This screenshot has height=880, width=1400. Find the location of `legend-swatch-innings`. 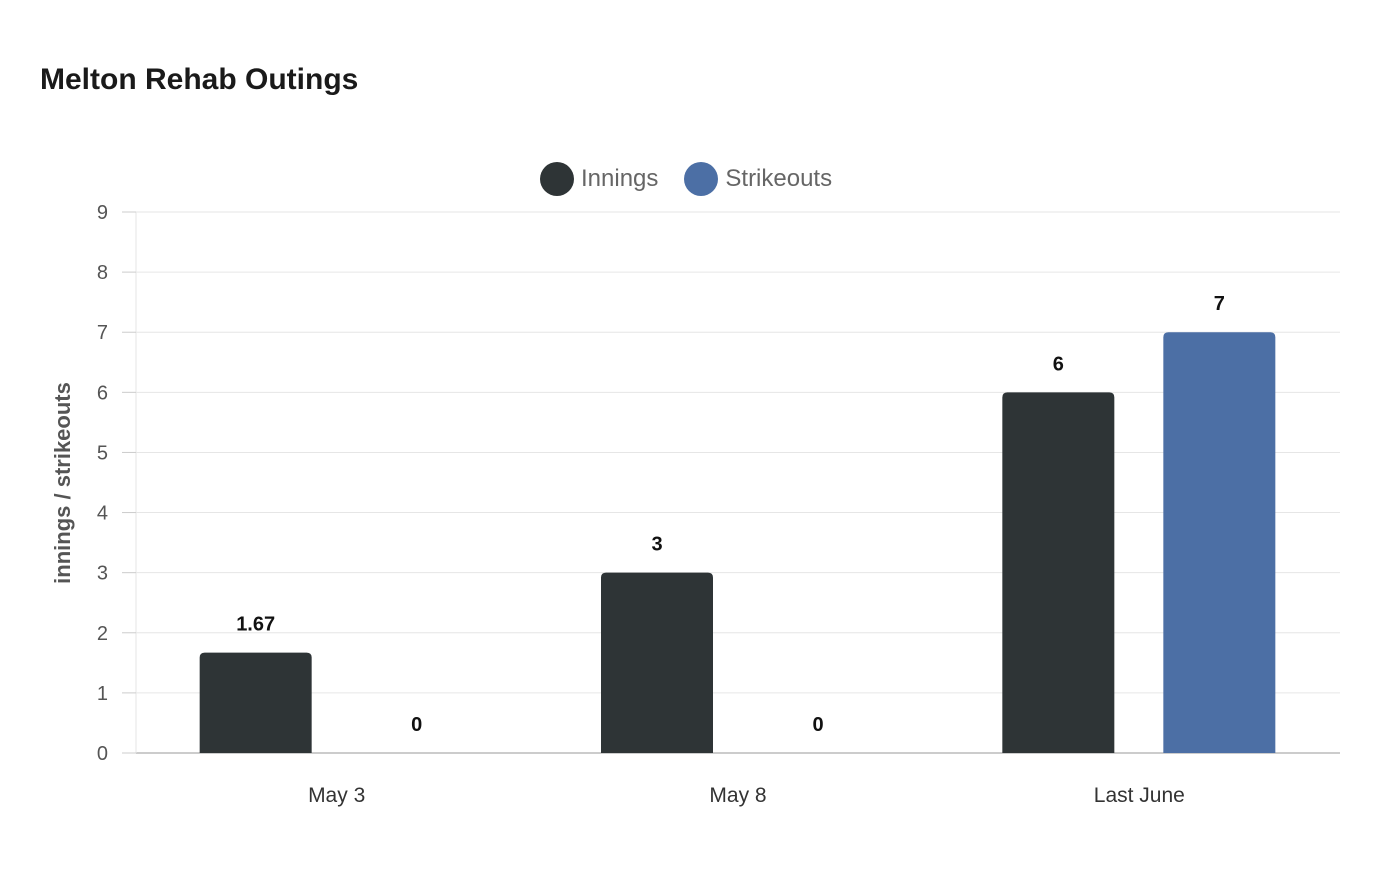

legend-swatch-innings is located at coordinates (557, 179).